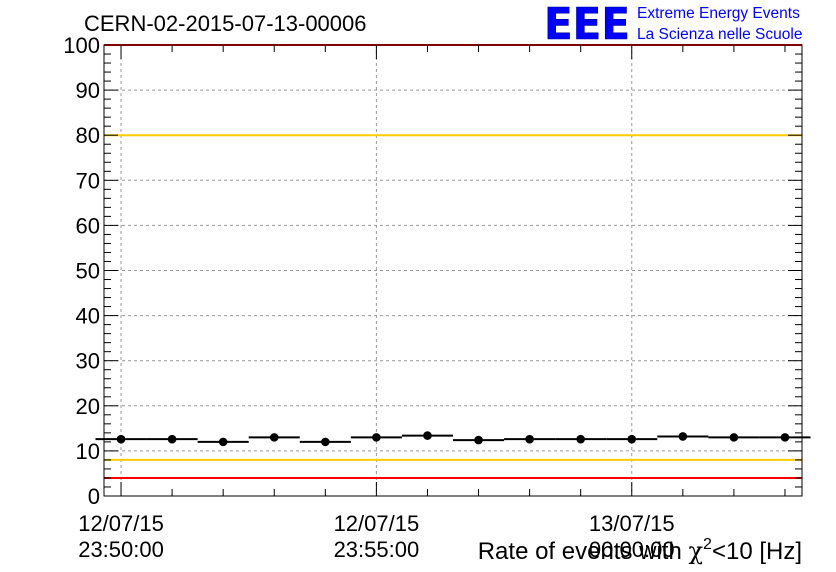 Image resolution: width=836 pixels, height=572 pixels. Describe the element at coordinates (757, 551) in the screenshot. I see `axis-caption-suffix: <10 [Hz]` at that location.